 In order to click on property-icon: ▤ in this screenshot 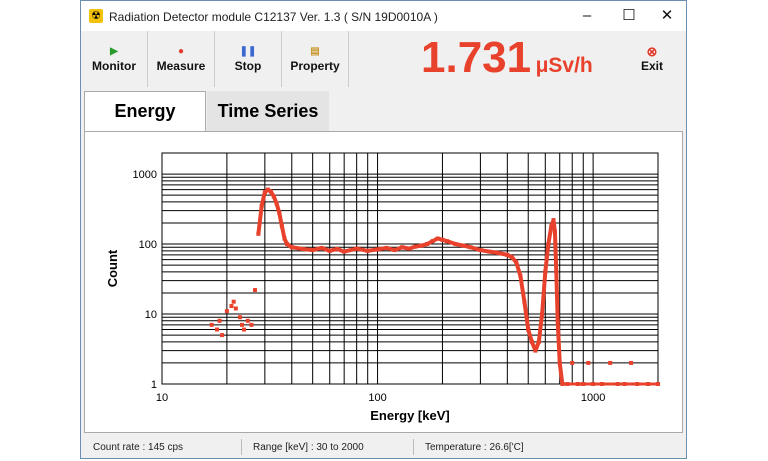, I will do `click(315, 51)`.